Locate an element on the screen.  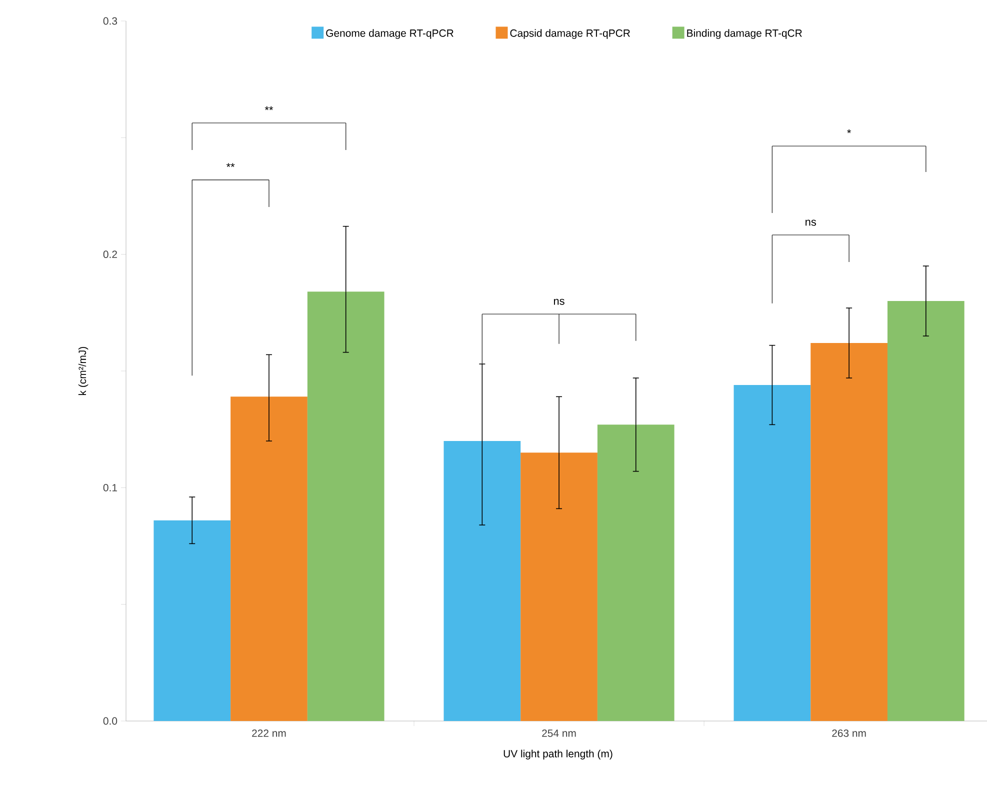
x-tick-label: 254 nm is located at coordinates (559, 733).